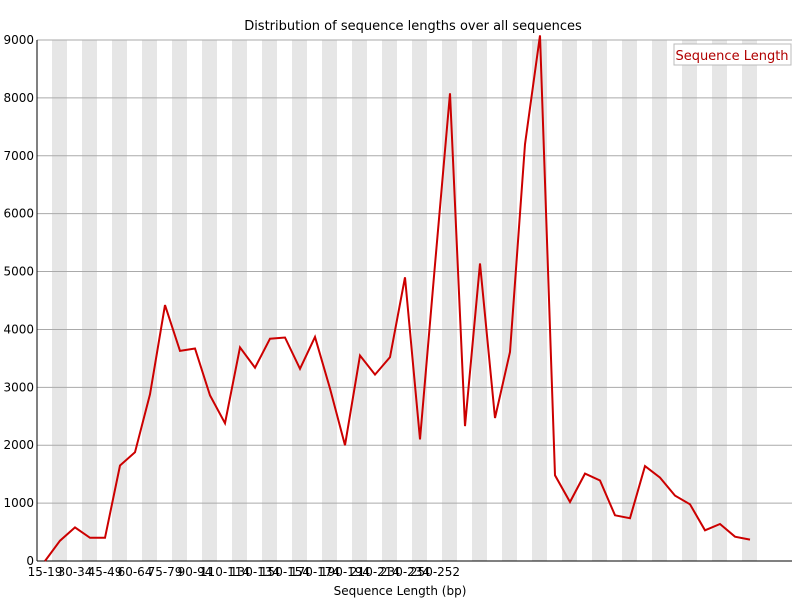 The image size is (800, 605). Describe the element at coordinates (75, 572) in the screenshot. I see `x-tick-label: 30-34` at that location.